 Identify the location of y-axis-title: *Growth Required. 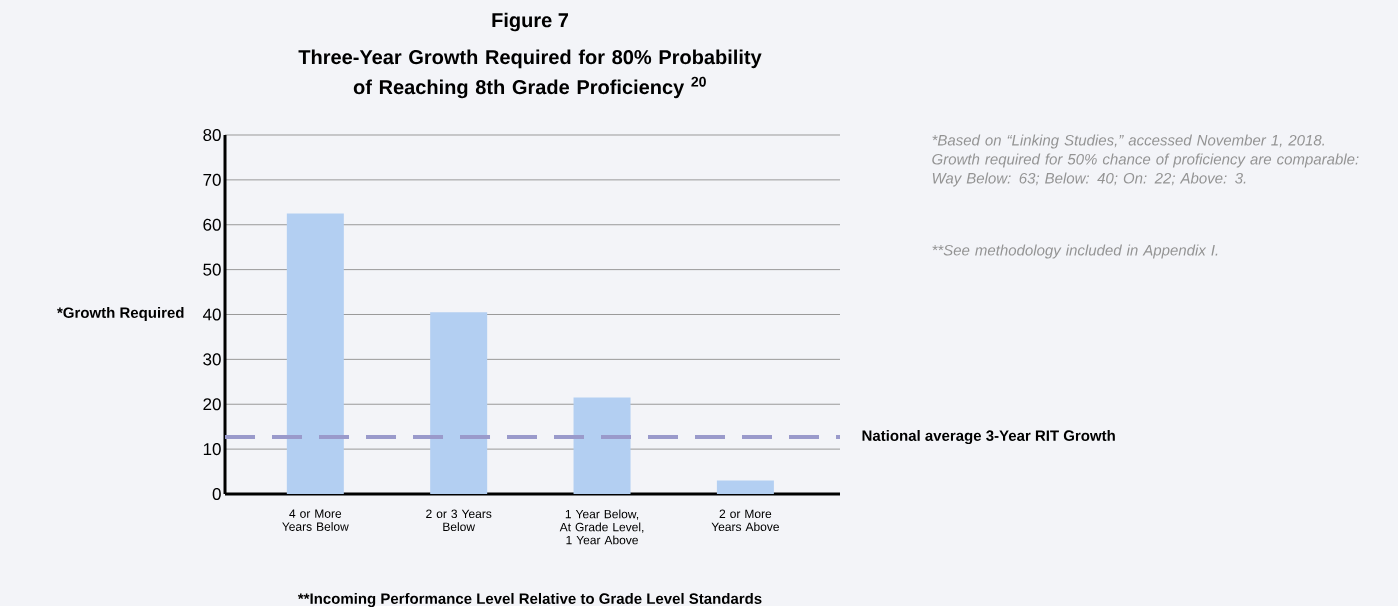
(120, 313).